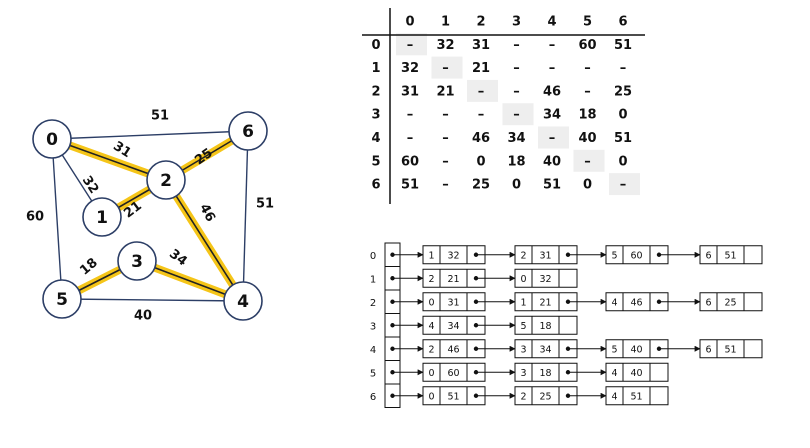 Image resolution: width=810 pixels, height=448 pixels. I want to click on list-node-vertex: 1, so click(523, 302).